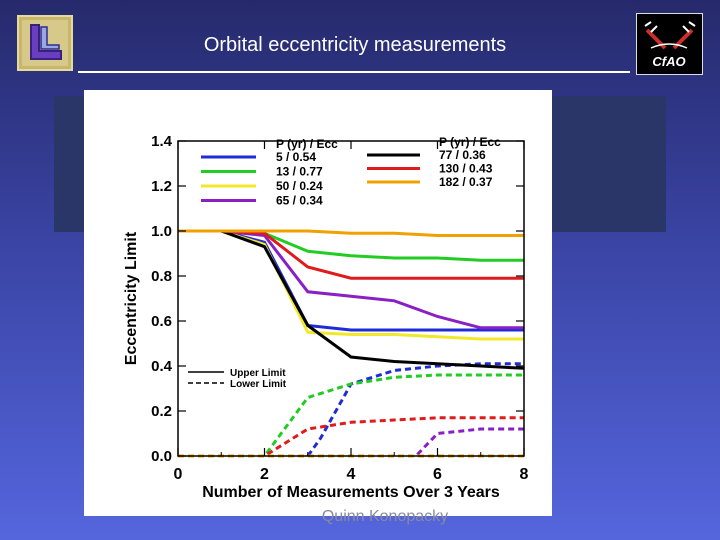 The image size is (720, 540). I want to click on y-tick-label: 1.0, so click(161, 231).